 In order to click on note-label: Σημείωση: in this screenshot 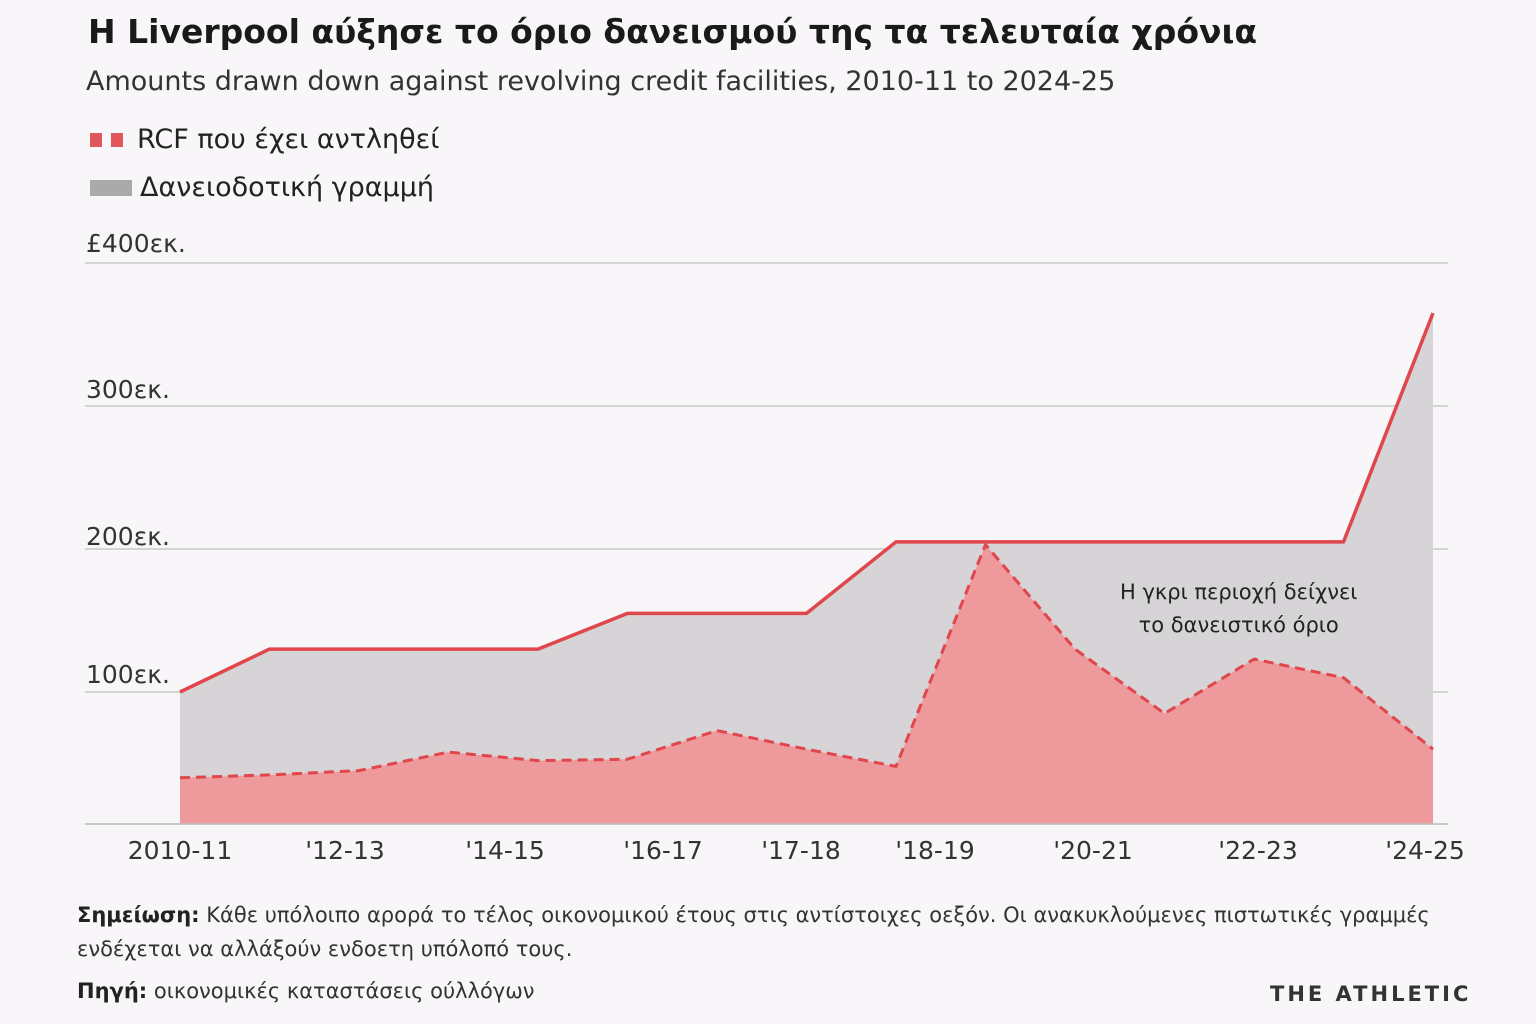, I will do `click(138, 915)`.